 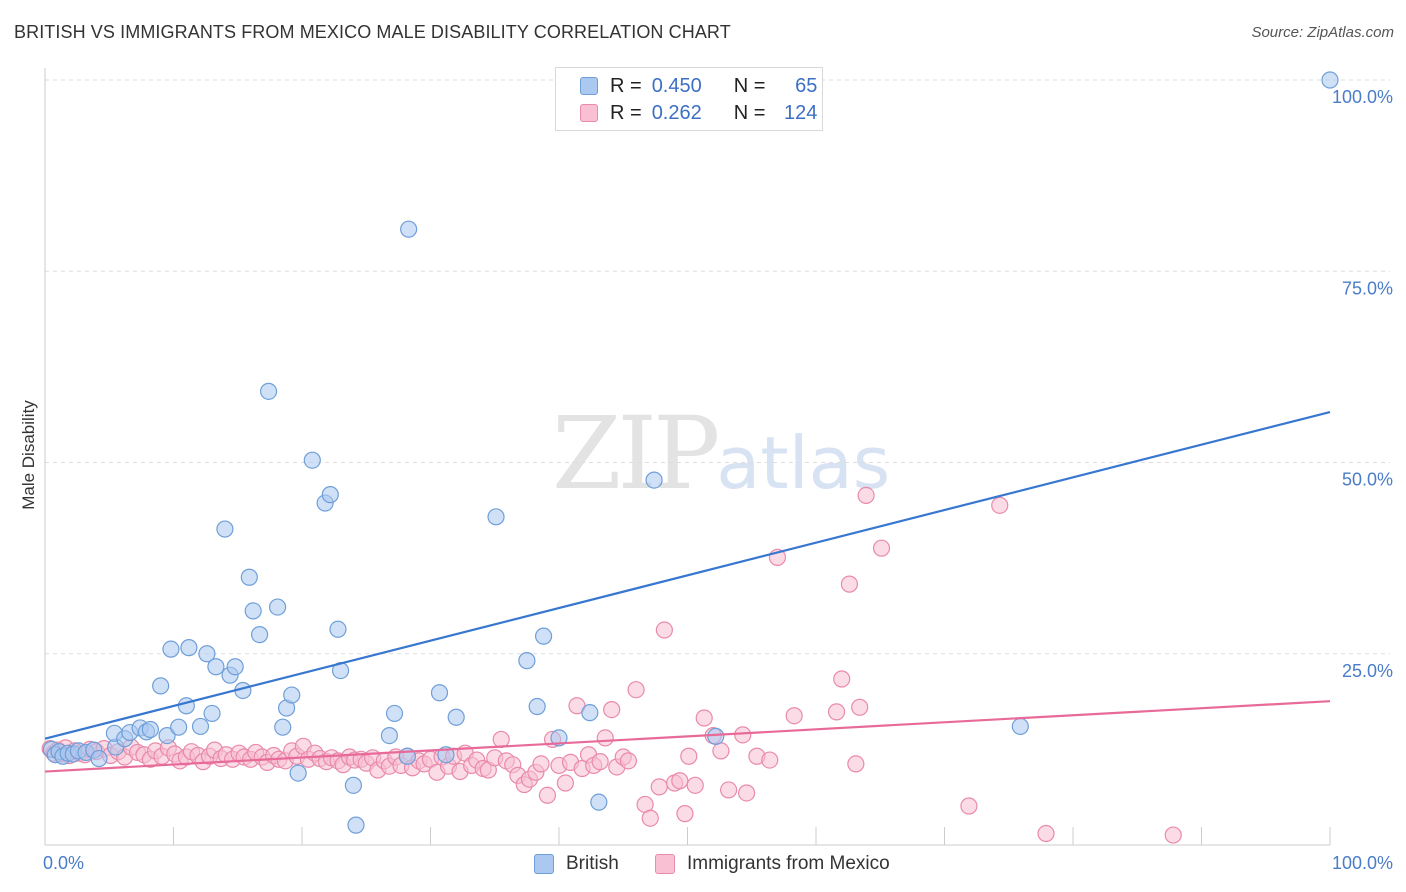 I want to click on british-r-value: 0.450, so click(x=676, y=85).